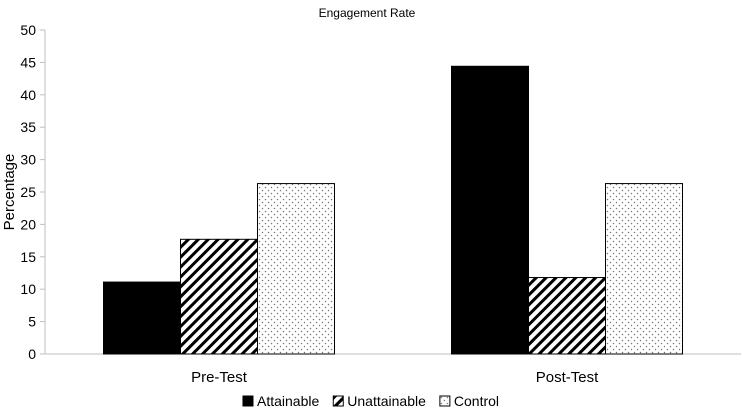 Image resolution: width=743 pixels, height=415 pixels. I want to click on legend-item: Control, so click(469, 401).